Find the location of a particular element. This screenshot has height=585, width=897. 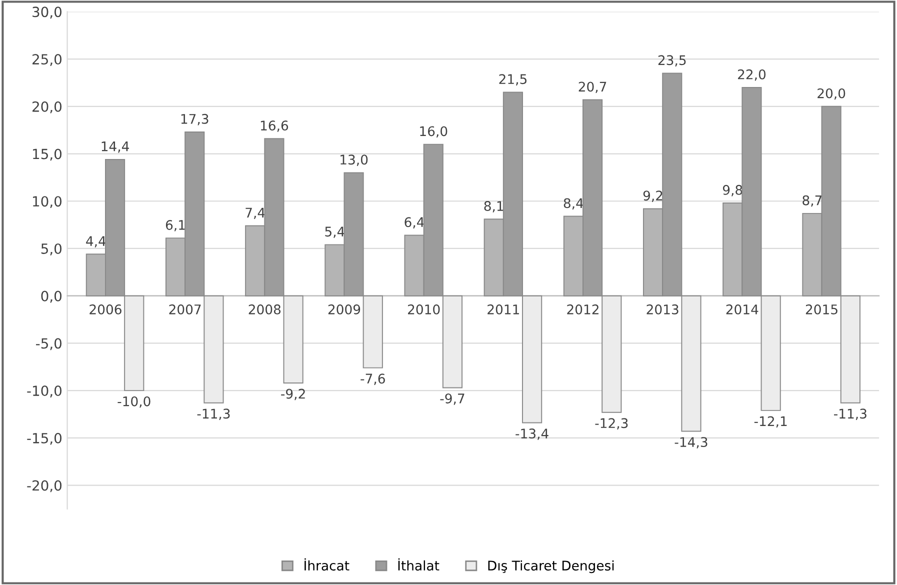

data-label: 22,0 is located at coordinates (752, 75).